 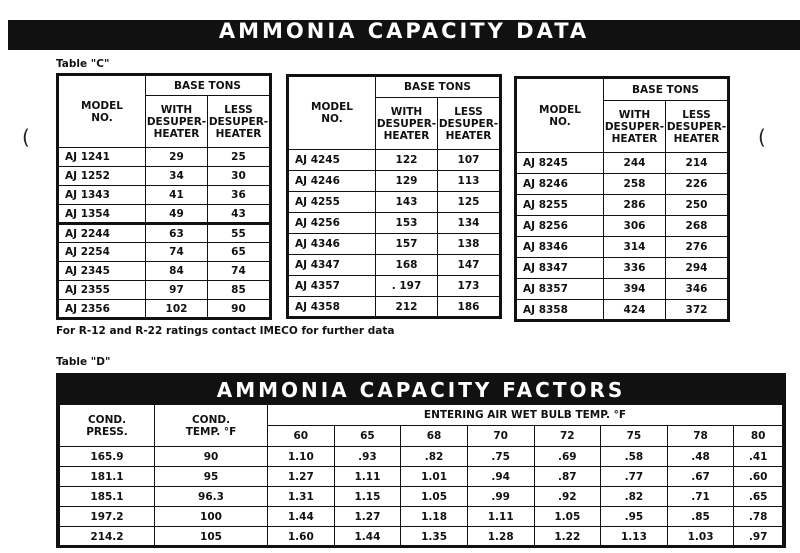 What do you see at coordinates (101, 157) in the screenshot?
I see `model-number: AJ 1241` at bounding box center [101, 157].